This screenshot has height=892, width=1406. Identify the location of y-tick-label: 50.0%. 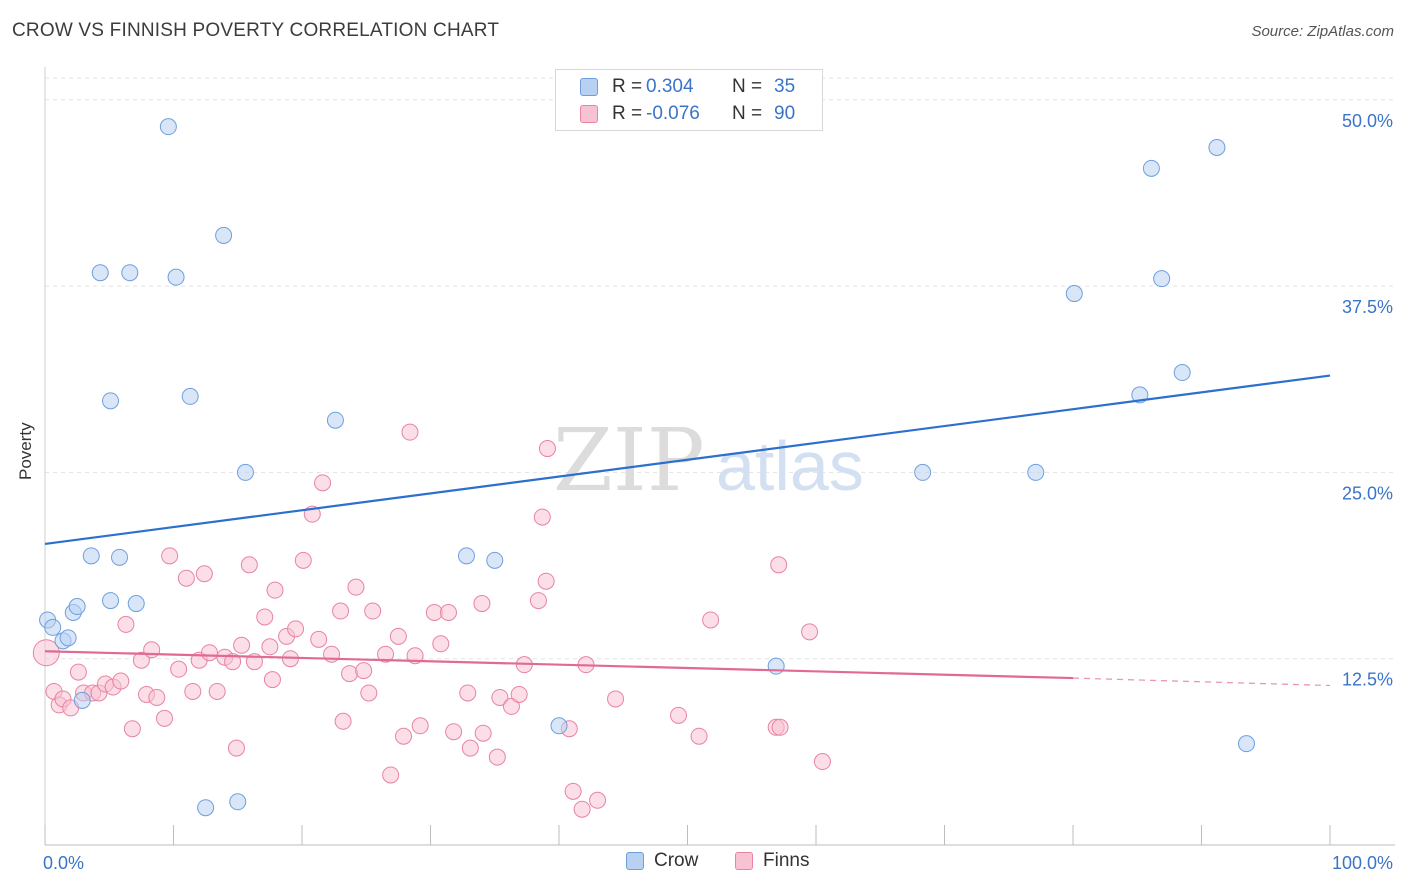
(1367, 121).